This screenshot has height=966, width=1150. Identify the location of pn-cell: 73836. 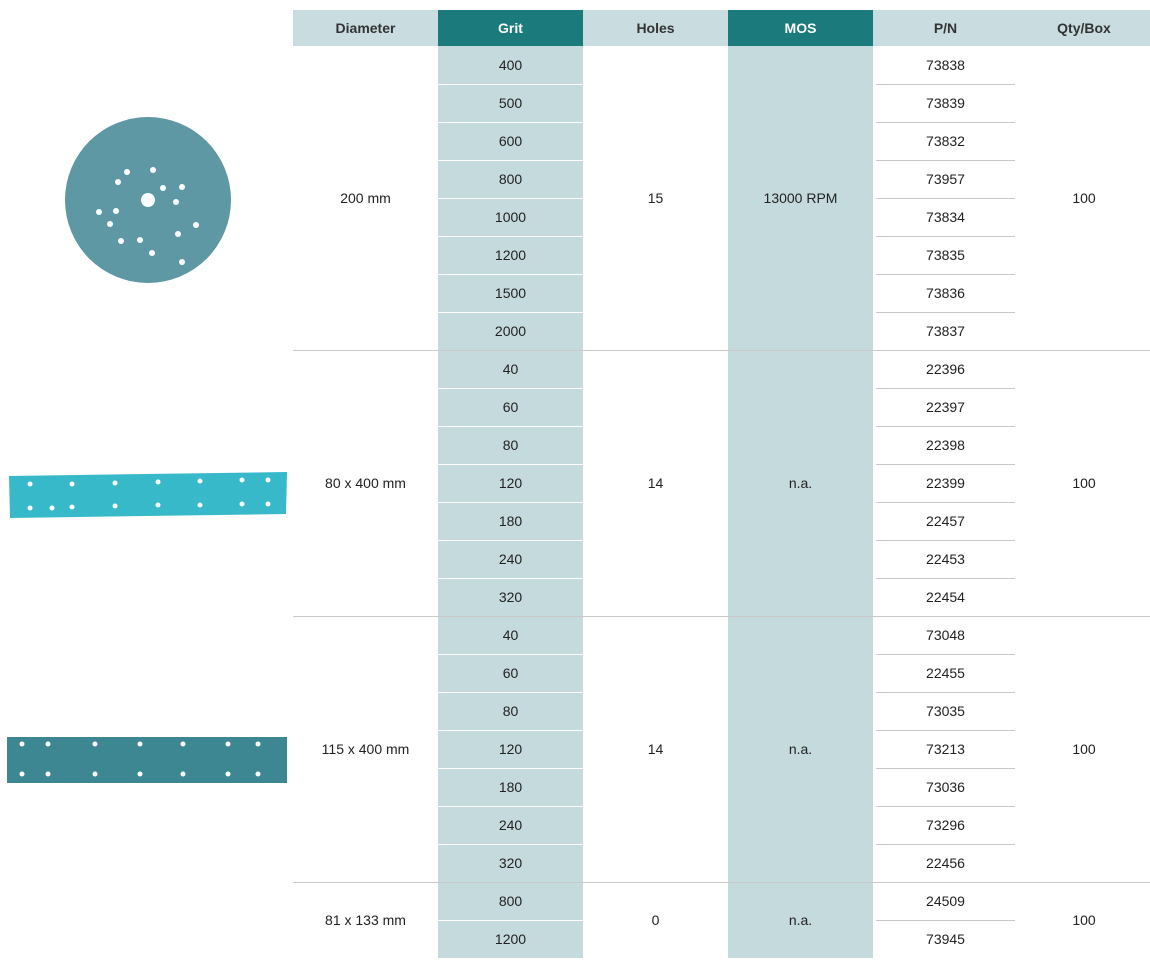
(945, 293).